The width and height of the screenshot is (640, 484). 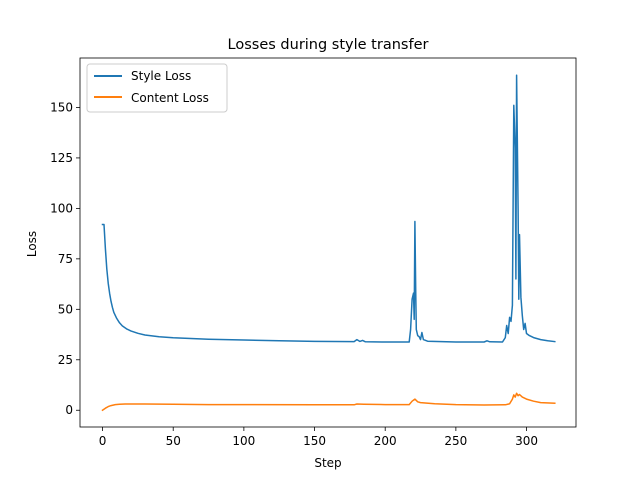 I want to click on x-tick-label: 250, so click(x=455, y=441).